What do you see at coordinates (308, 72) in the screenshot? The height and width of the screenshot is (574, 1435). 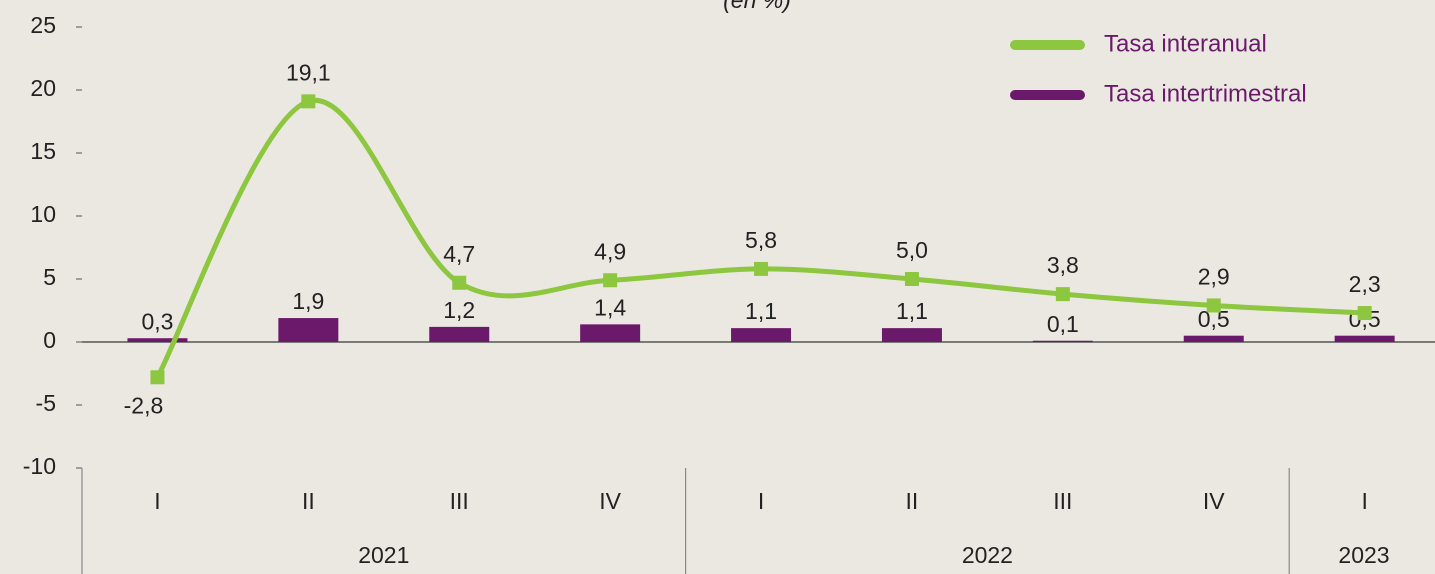 I see `line-value-label: 19,1` at bounding box center [308, 72].